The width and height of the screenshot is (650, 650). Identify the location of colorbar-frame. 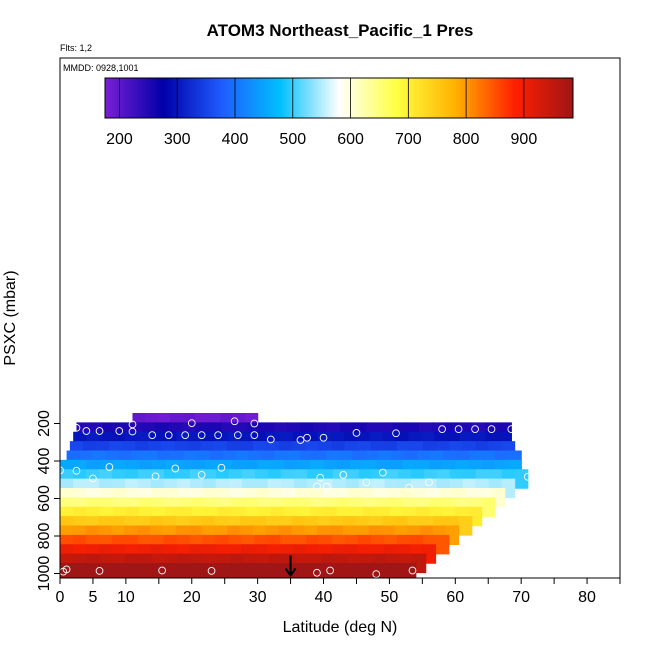
(339, 98).